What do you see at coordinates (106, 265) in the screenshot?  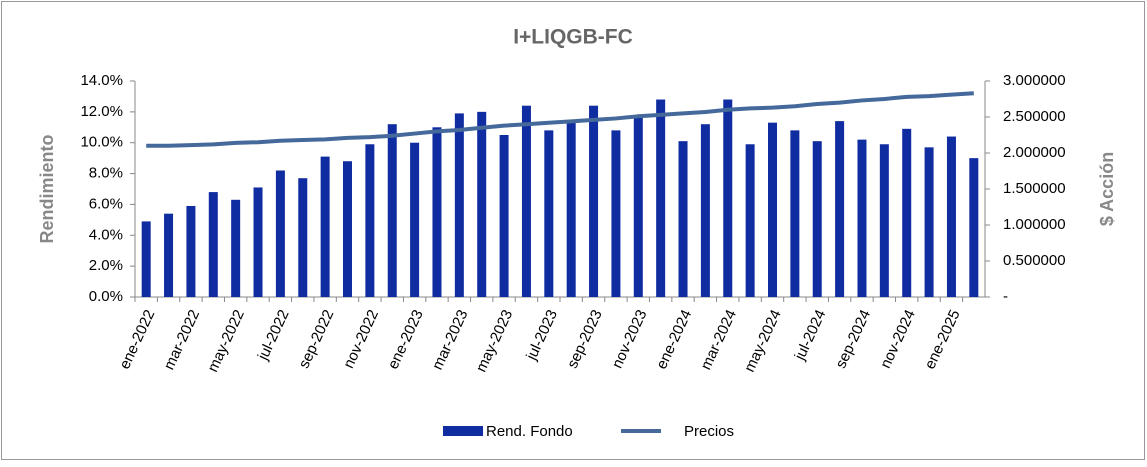 I see `y-tick-label: 2.0%` at bounding box center [106, 265].